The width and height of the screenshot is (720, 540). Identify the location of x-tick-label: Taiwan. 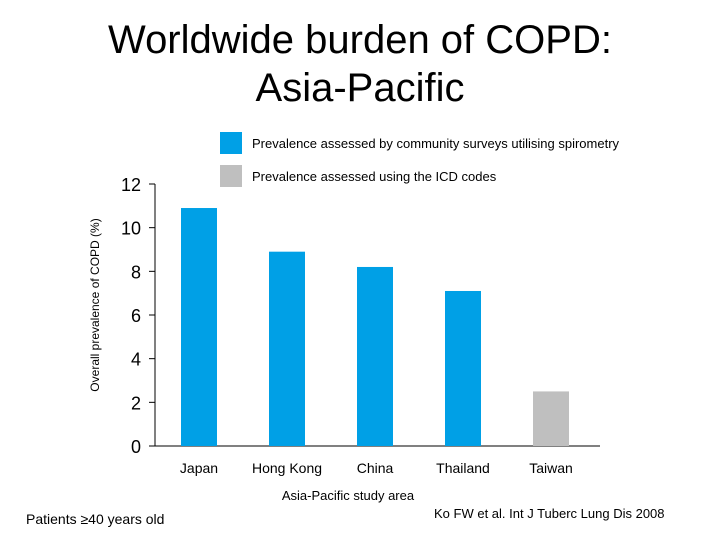
(551, 468).